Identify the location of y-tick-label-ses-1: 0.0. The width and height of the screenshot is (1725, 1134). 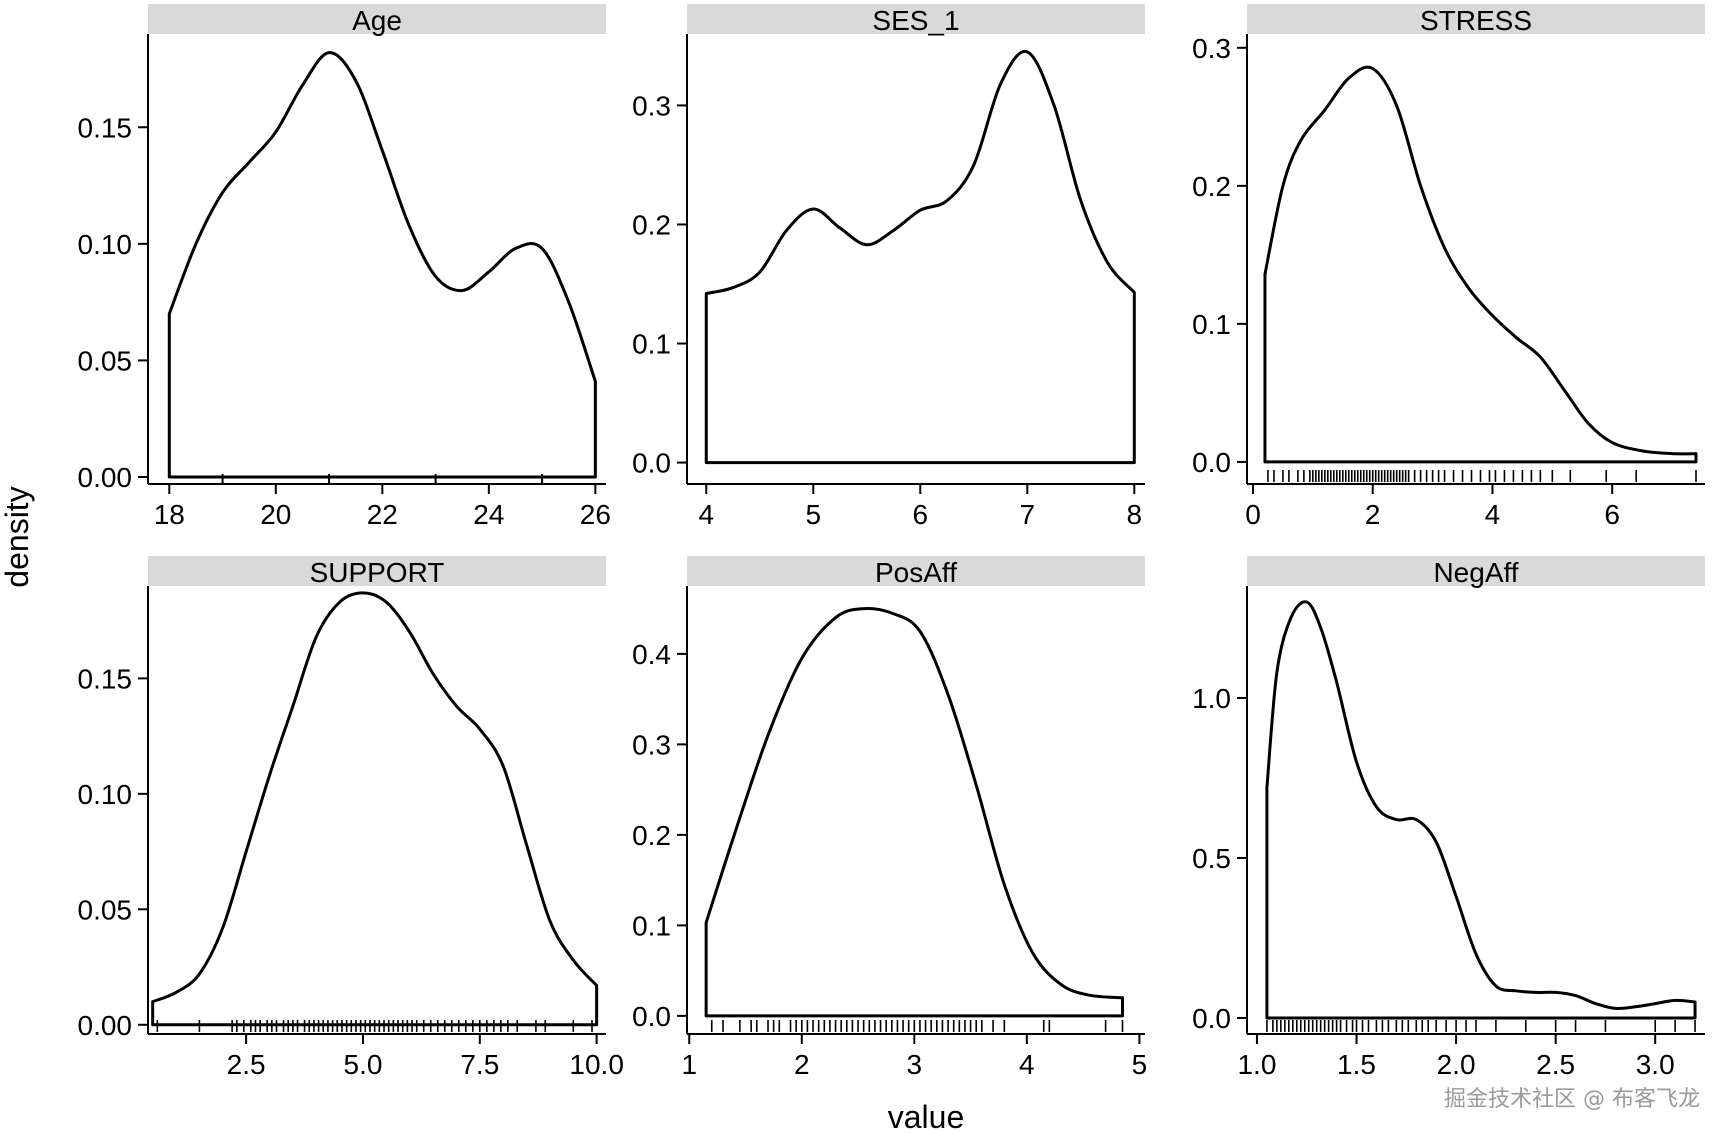
(651, 463).